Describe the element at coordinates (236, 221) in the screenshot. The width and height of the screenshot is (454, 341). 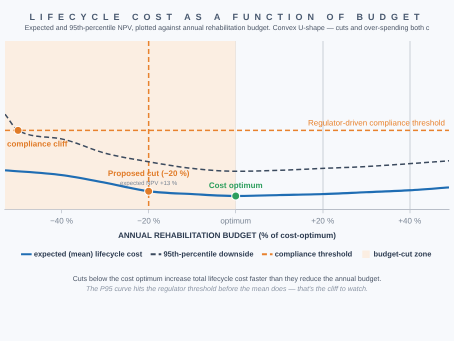
I see `x-tick-label: optimum` at that location.